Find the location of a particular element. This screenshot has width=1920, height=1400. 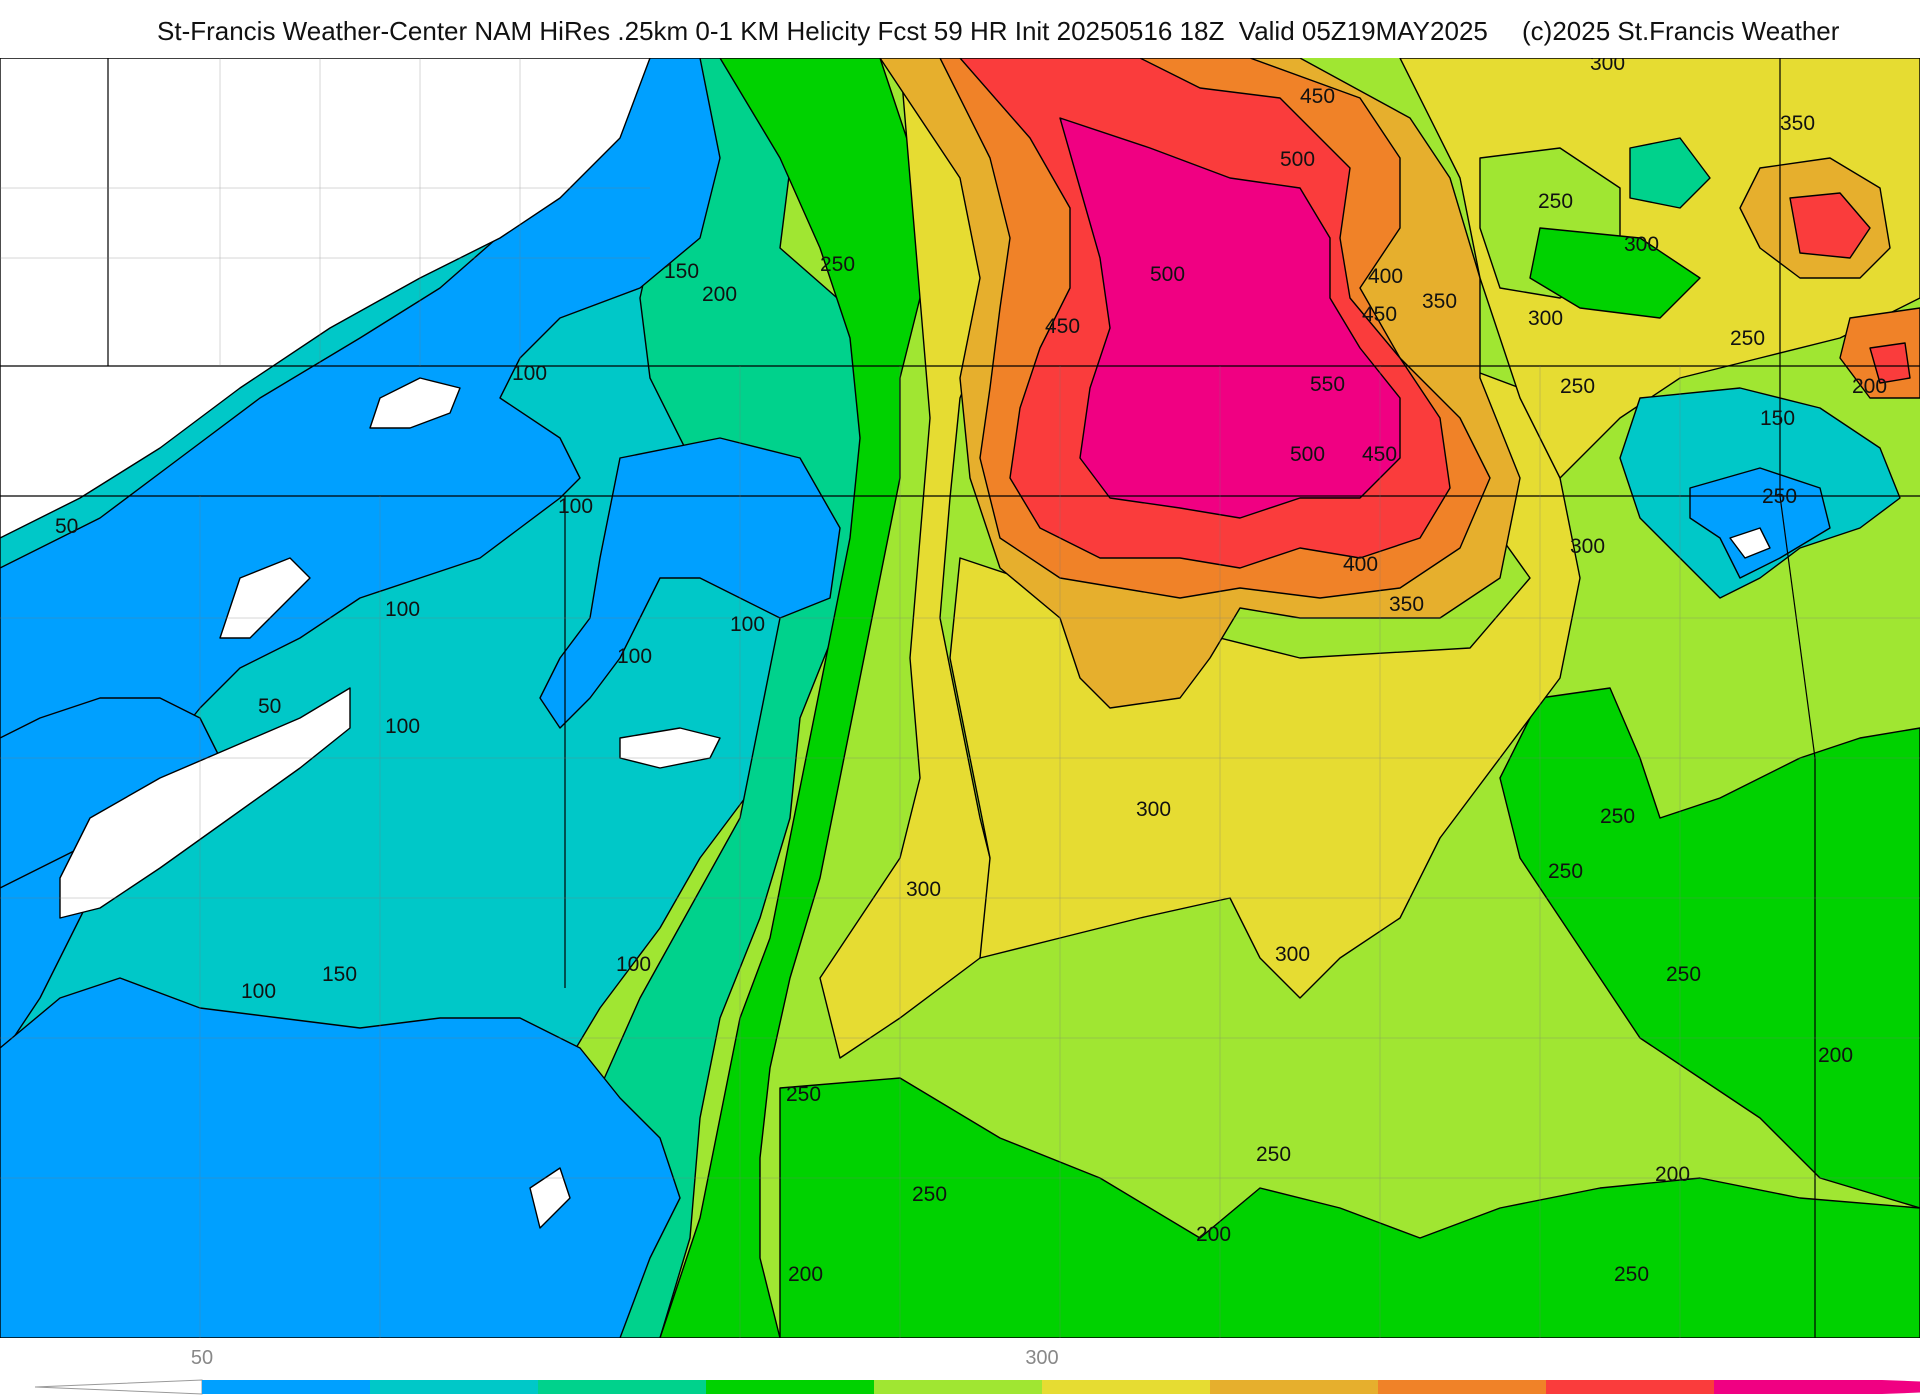

copyright-credit: (c)2025 St.Francis Weather is located at coordinates (1681, 31).